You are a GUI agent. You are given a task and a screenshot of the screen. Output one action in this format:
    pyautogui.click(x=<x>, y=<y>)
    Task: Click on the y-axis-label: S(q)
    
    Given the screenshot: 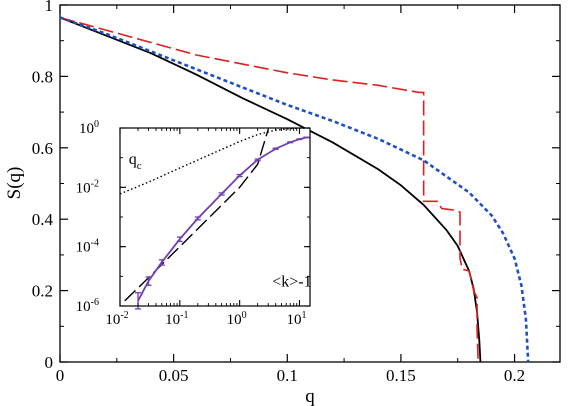 What is the action you would take?
    pyautogui.click(x=14, y=183)
    